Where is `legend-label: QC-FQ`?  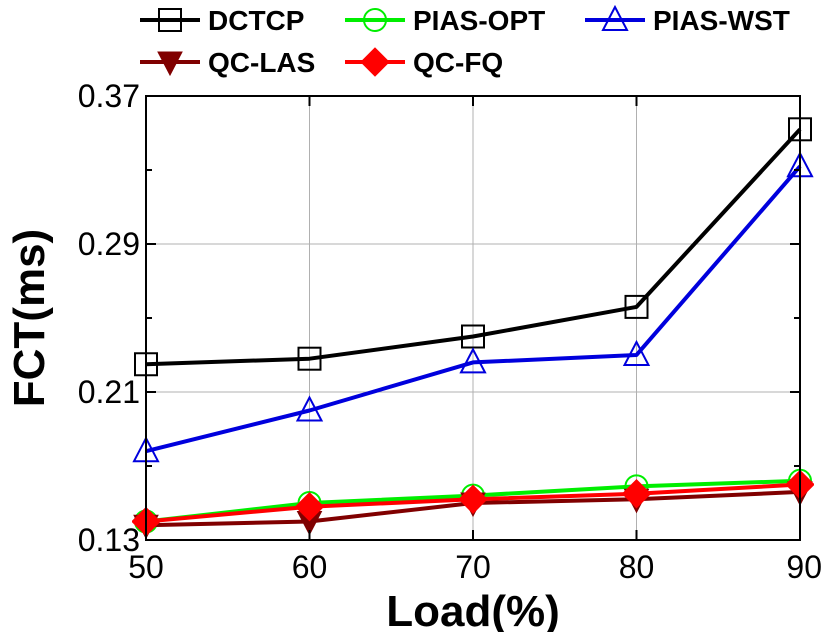 legend-label: QC-FQ is located at coordinates (458, 62).